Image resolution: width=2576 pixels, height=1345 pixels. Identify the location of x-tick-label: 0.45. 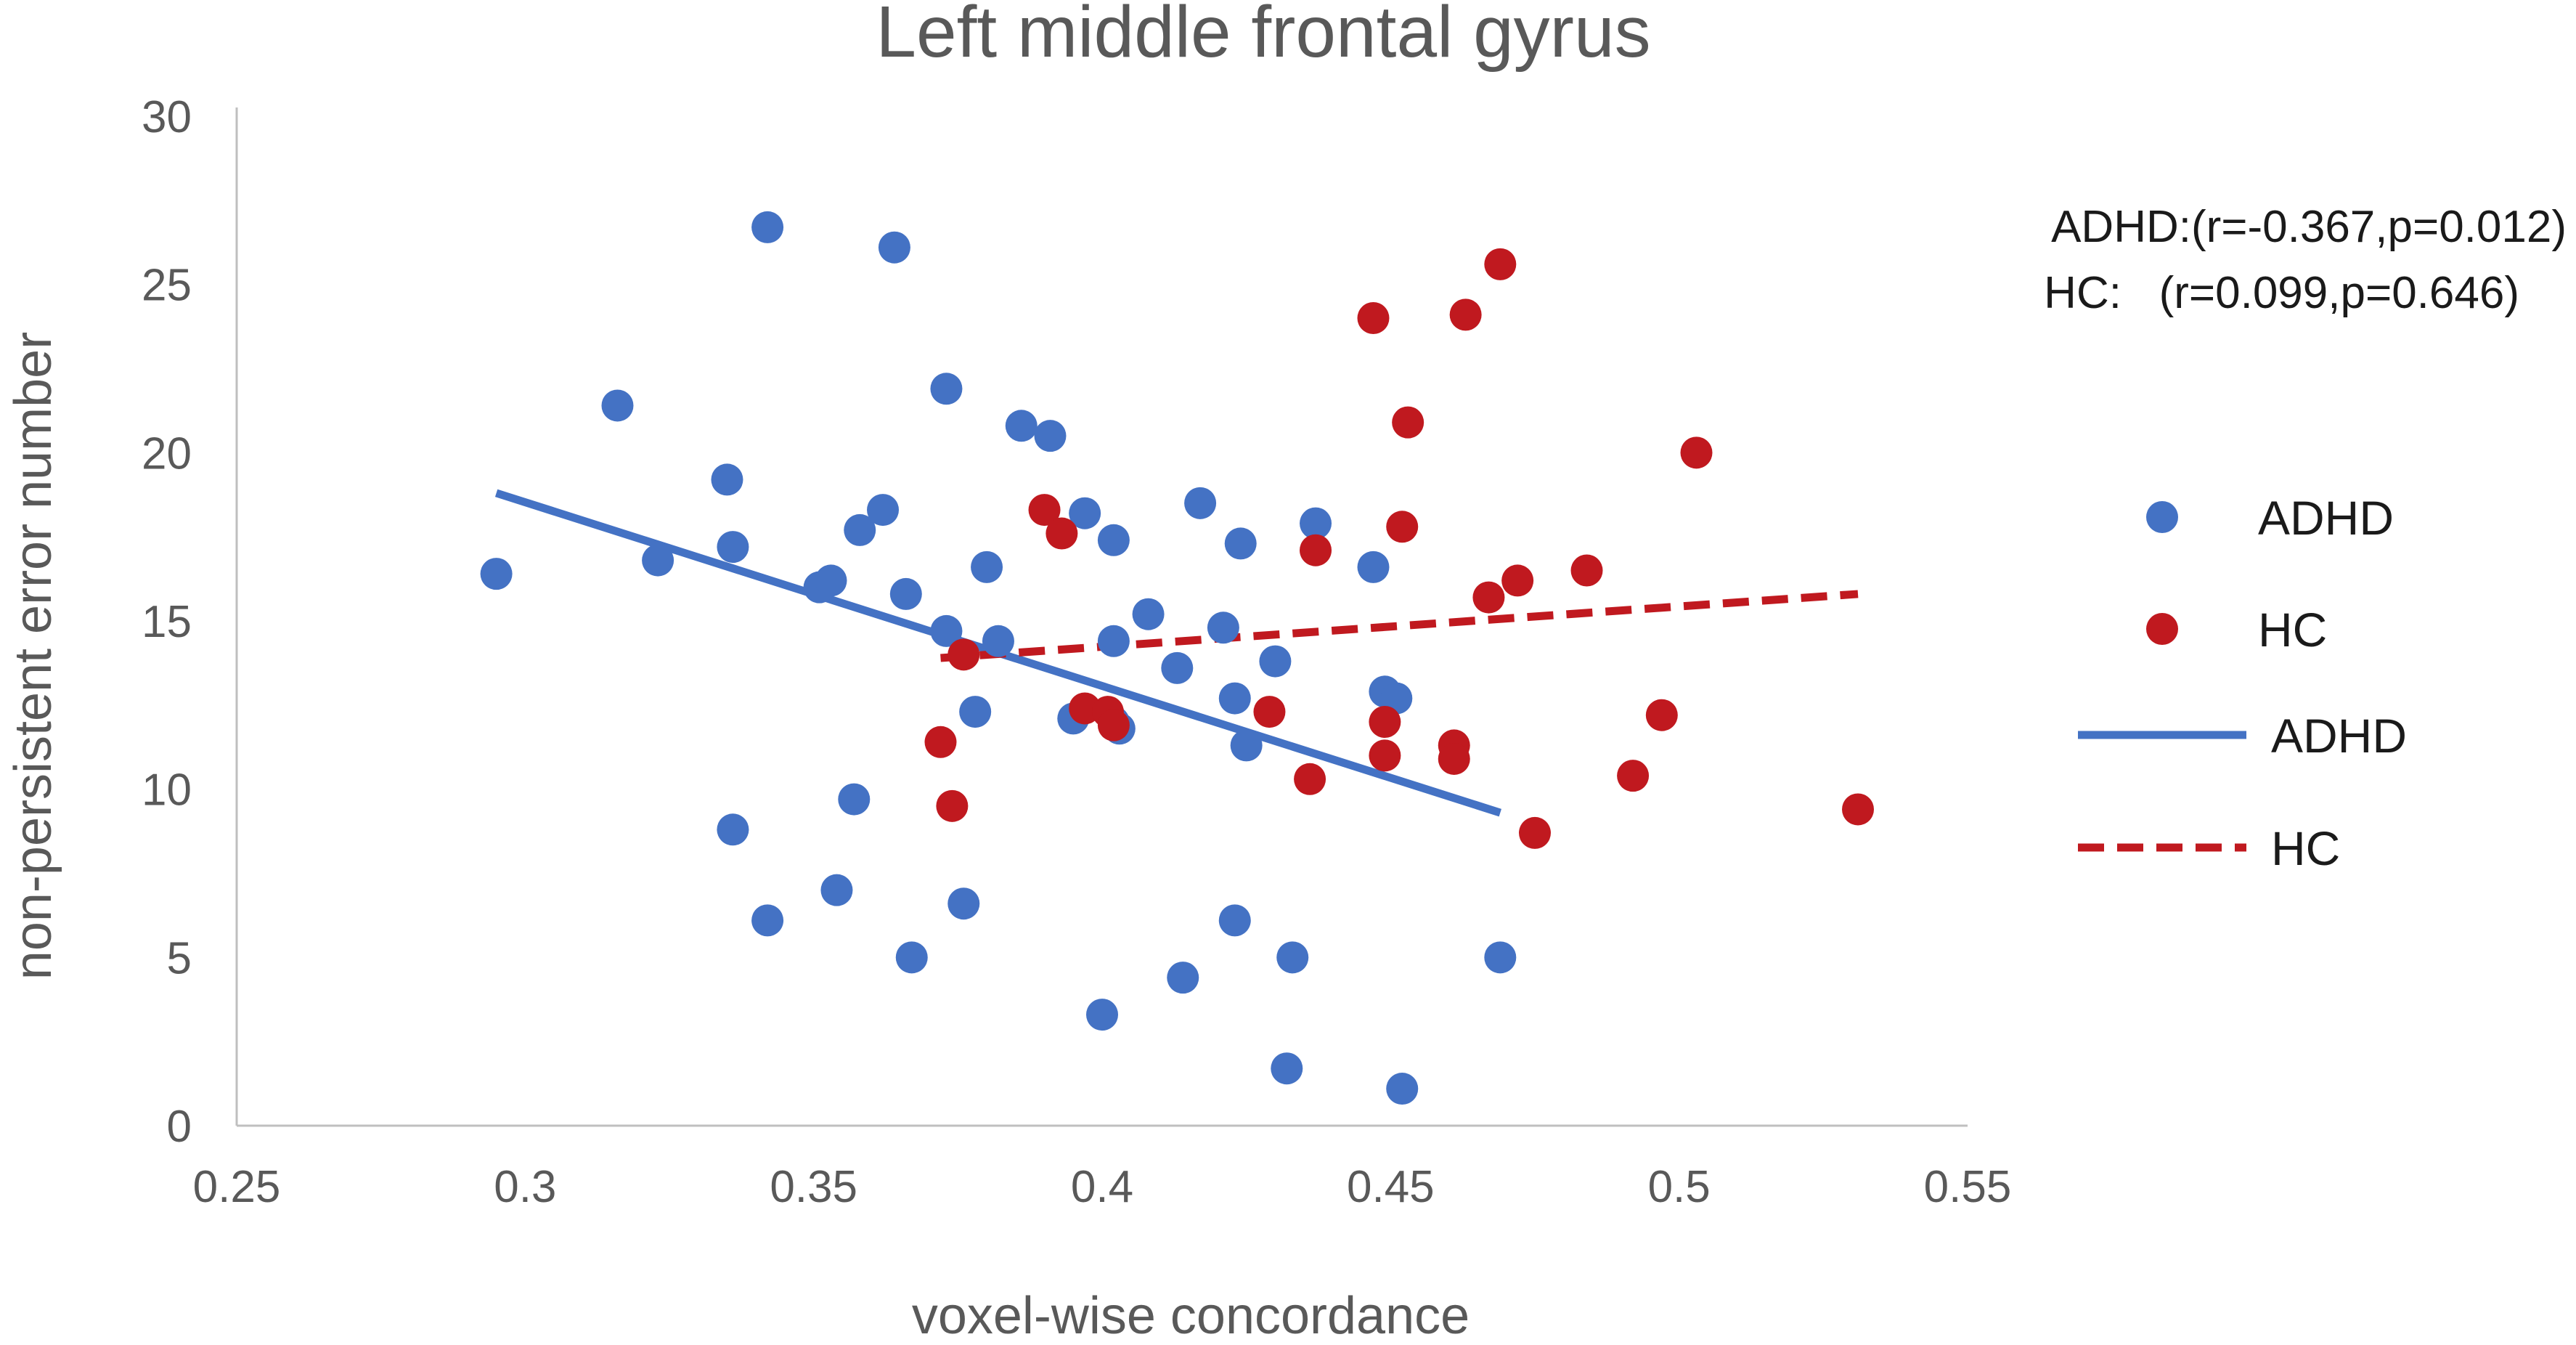
(1391, 1187).